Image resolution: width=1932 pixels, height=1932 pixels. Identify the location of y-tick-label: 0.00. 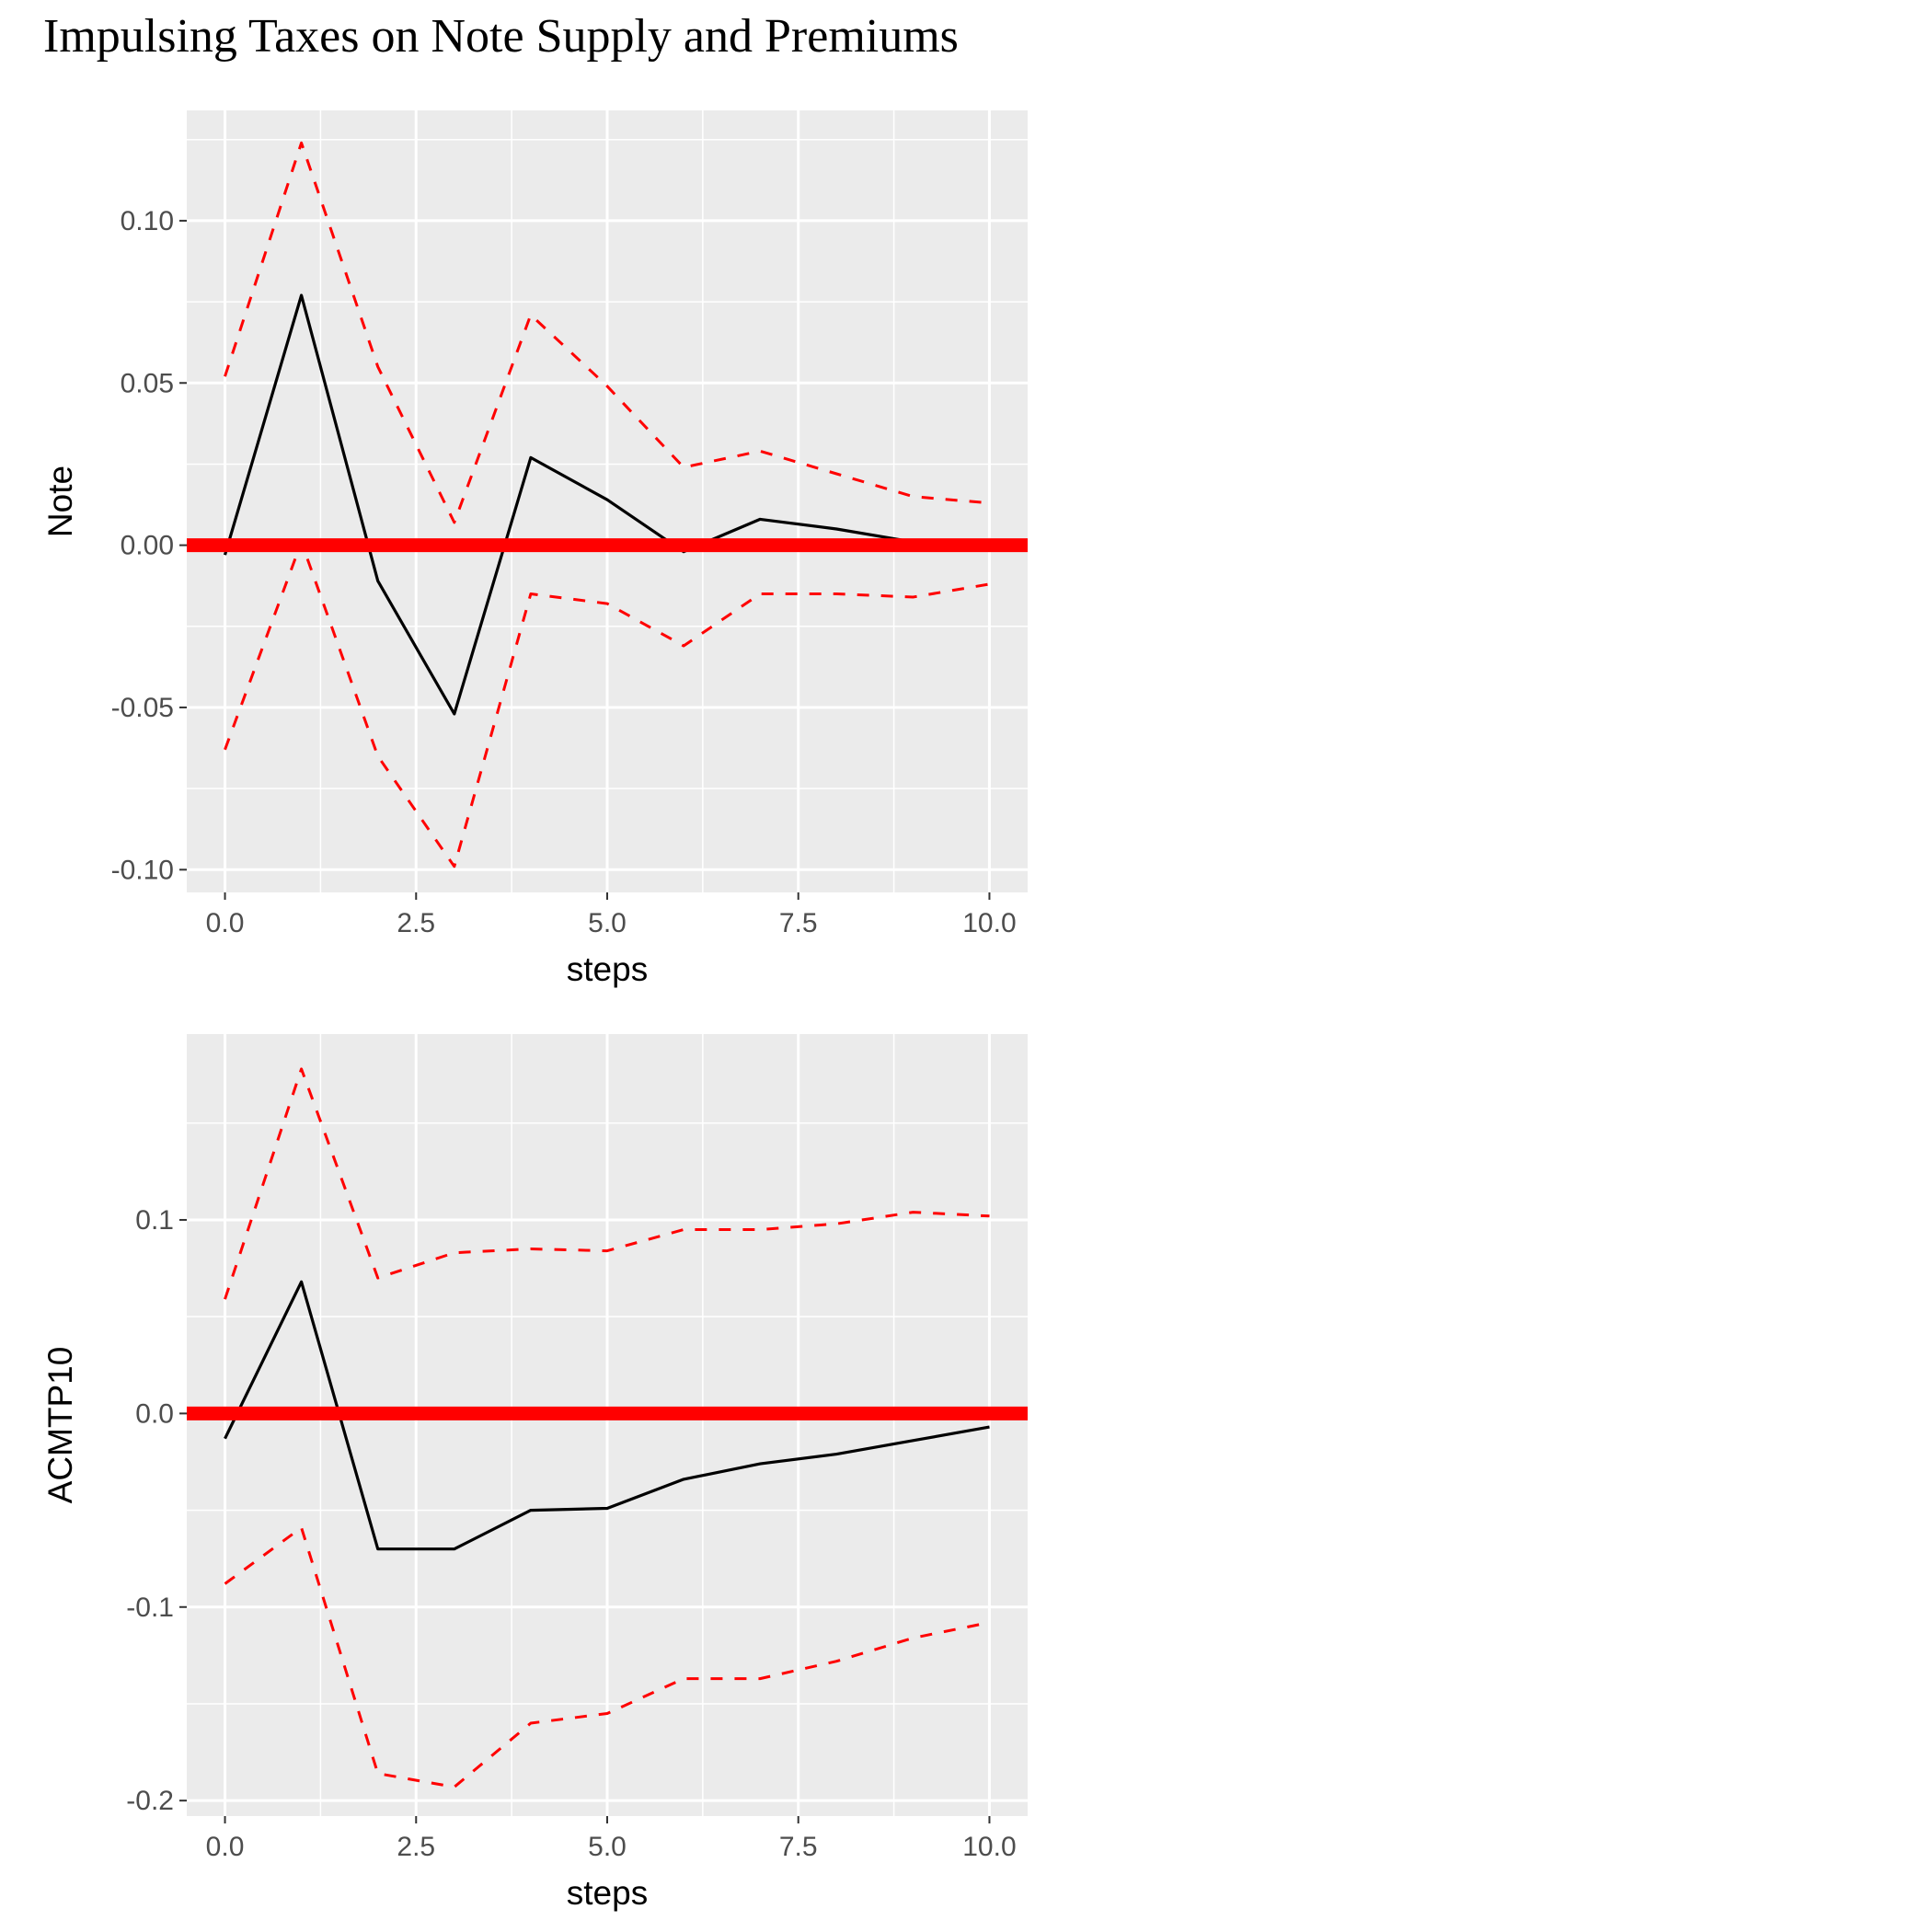
(147, 546).